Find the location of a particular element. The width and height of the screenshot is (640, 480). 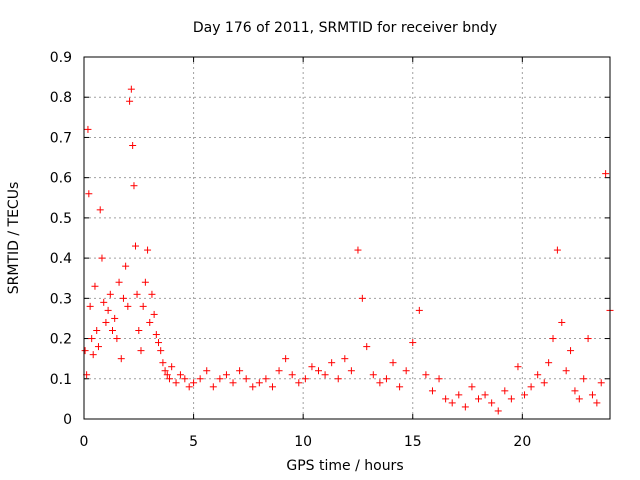

y-axis-label: SRMTID / TECUs is located at coordinates (14, 238).